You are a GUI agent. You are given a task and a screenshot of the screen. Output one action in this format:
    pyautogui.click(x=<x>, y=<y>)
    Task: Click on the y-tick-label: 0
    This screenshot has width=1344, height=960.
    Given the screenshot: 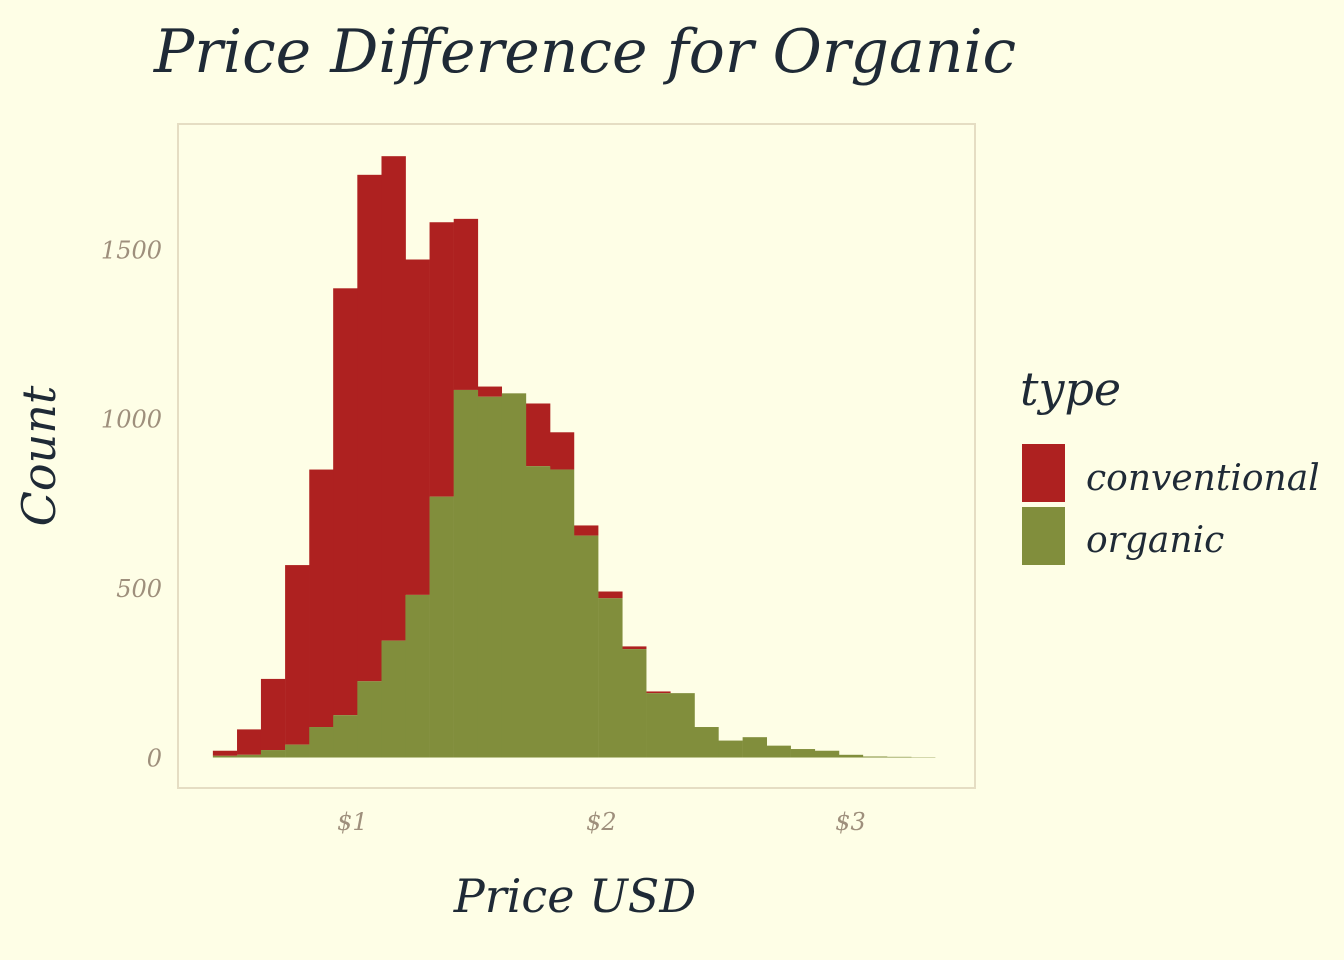 What is the action you would take?
    pyautogui.click(x=154, y=759)
    